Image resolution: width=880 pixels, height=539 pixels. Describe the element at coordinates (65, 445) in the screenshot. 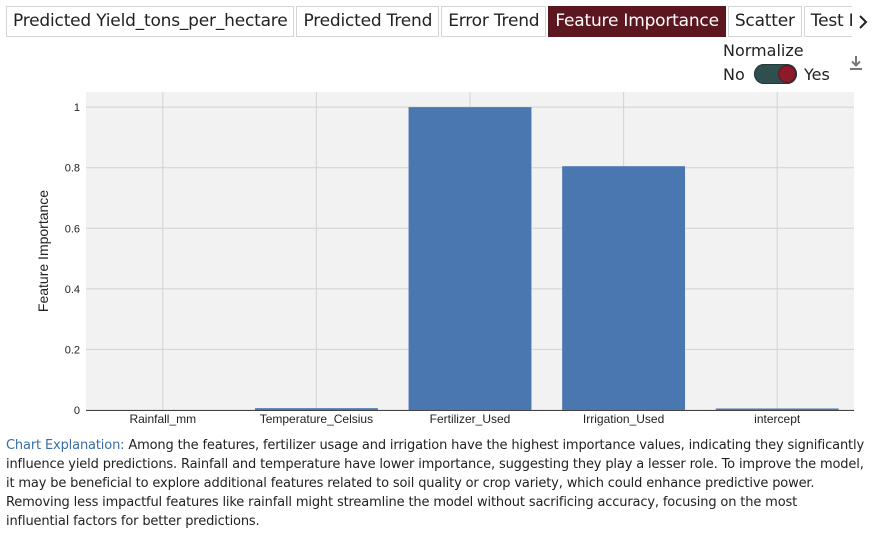

I see `explanation-lead: Chart Explanation:` at that location.